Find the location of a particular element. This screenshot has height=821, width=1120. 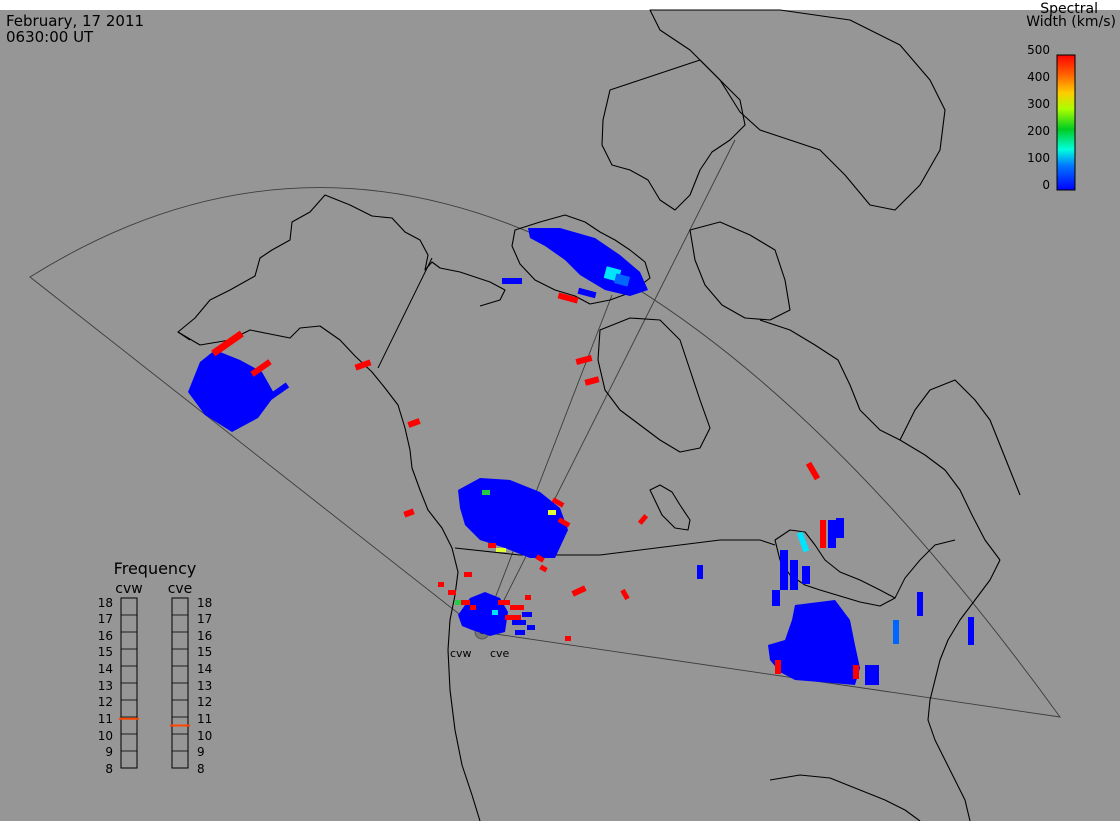

freq-tick-right: 9 is located at coordinates (201, 752).